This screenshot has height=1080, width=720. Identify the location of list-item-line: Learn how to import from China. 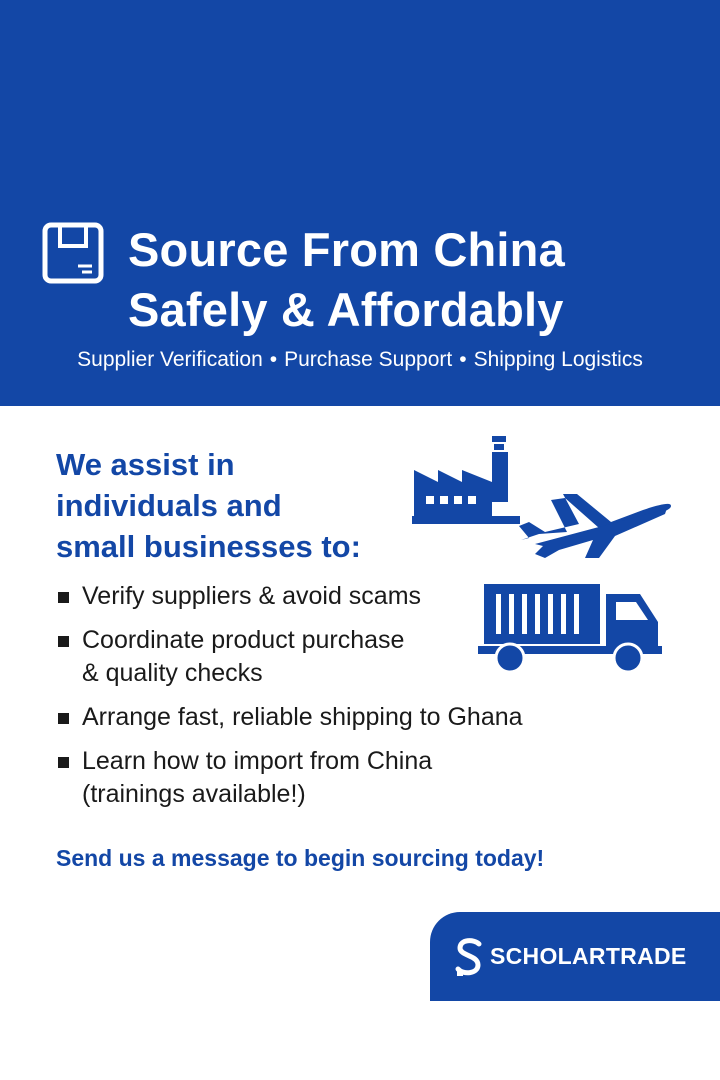
(257, 761).